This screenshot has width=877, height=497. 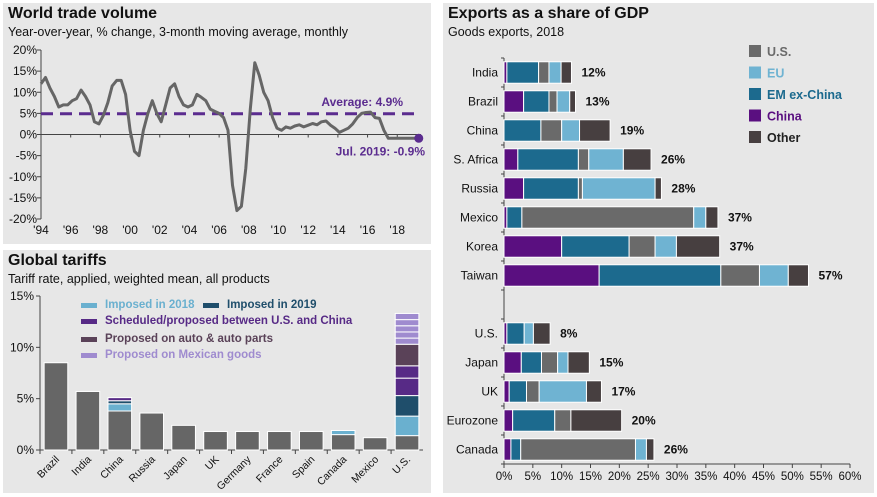 What do you see at coordinates (29, 135) in the screenshot?
I see `y-tick-label: 0%` at bounding box center [29, 135].